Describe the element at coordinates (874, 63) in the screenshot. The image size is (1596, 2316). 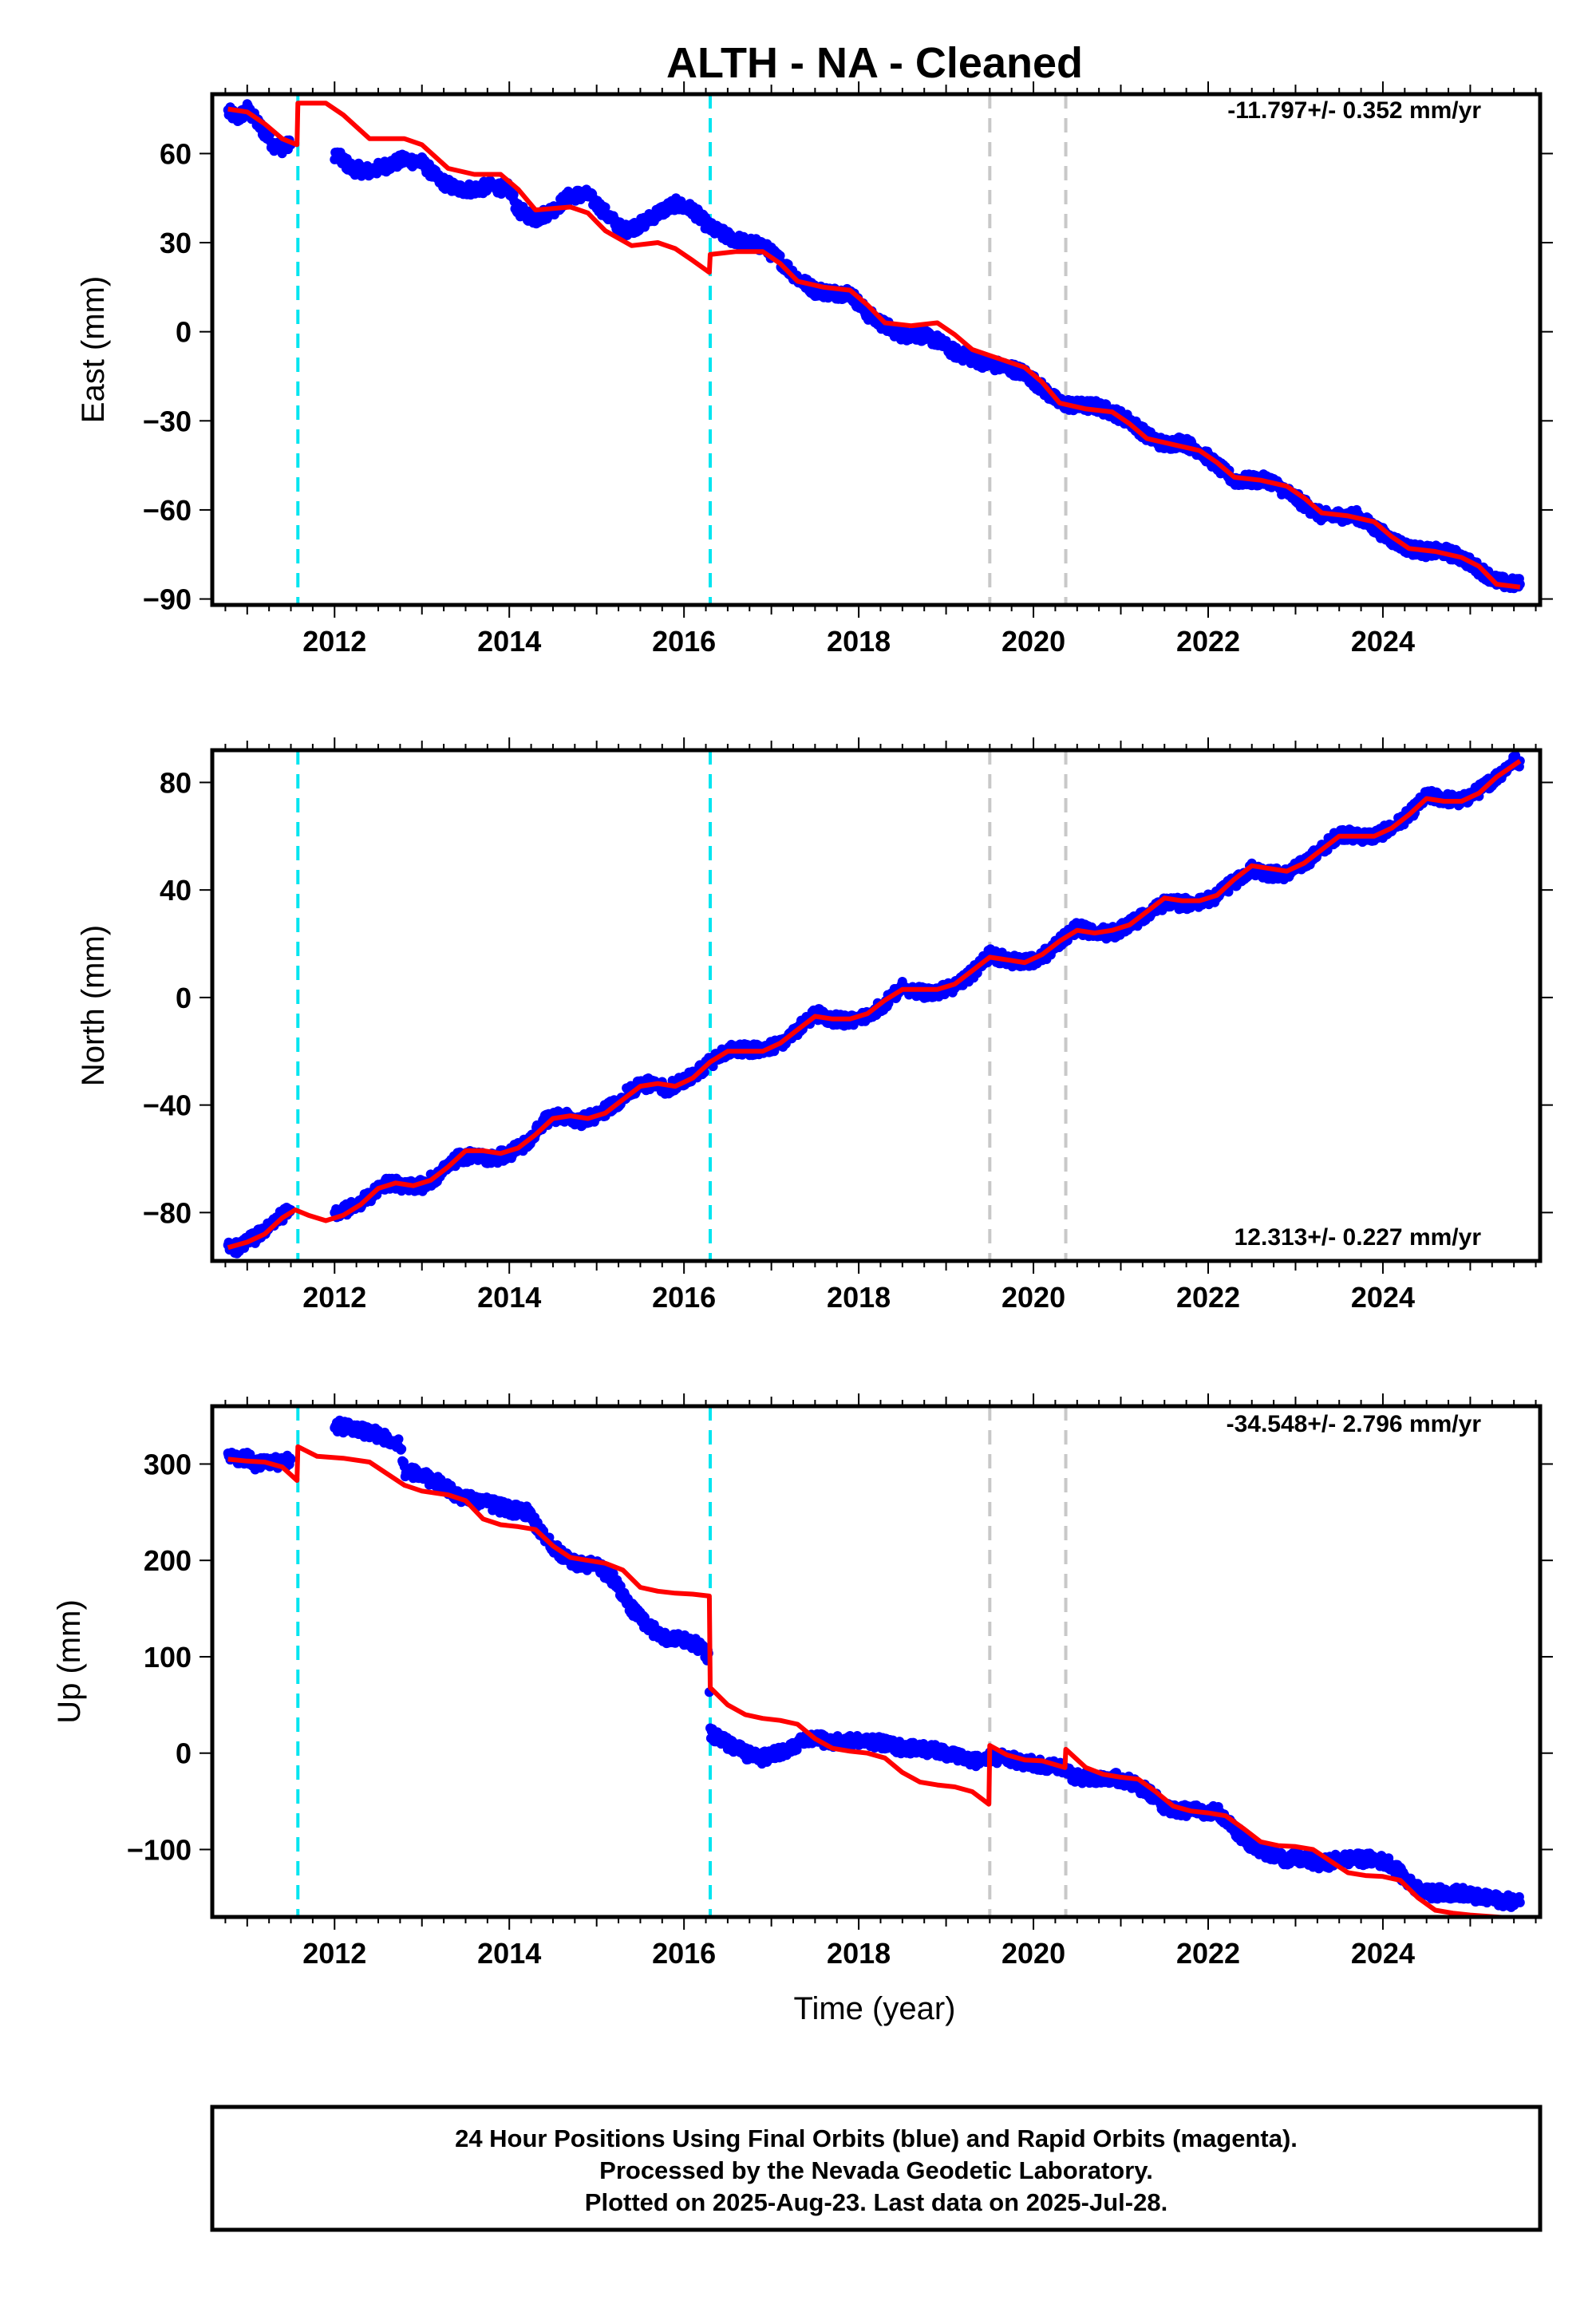
I see `figure-title: ALTH - NA - Cleaned` at that location.